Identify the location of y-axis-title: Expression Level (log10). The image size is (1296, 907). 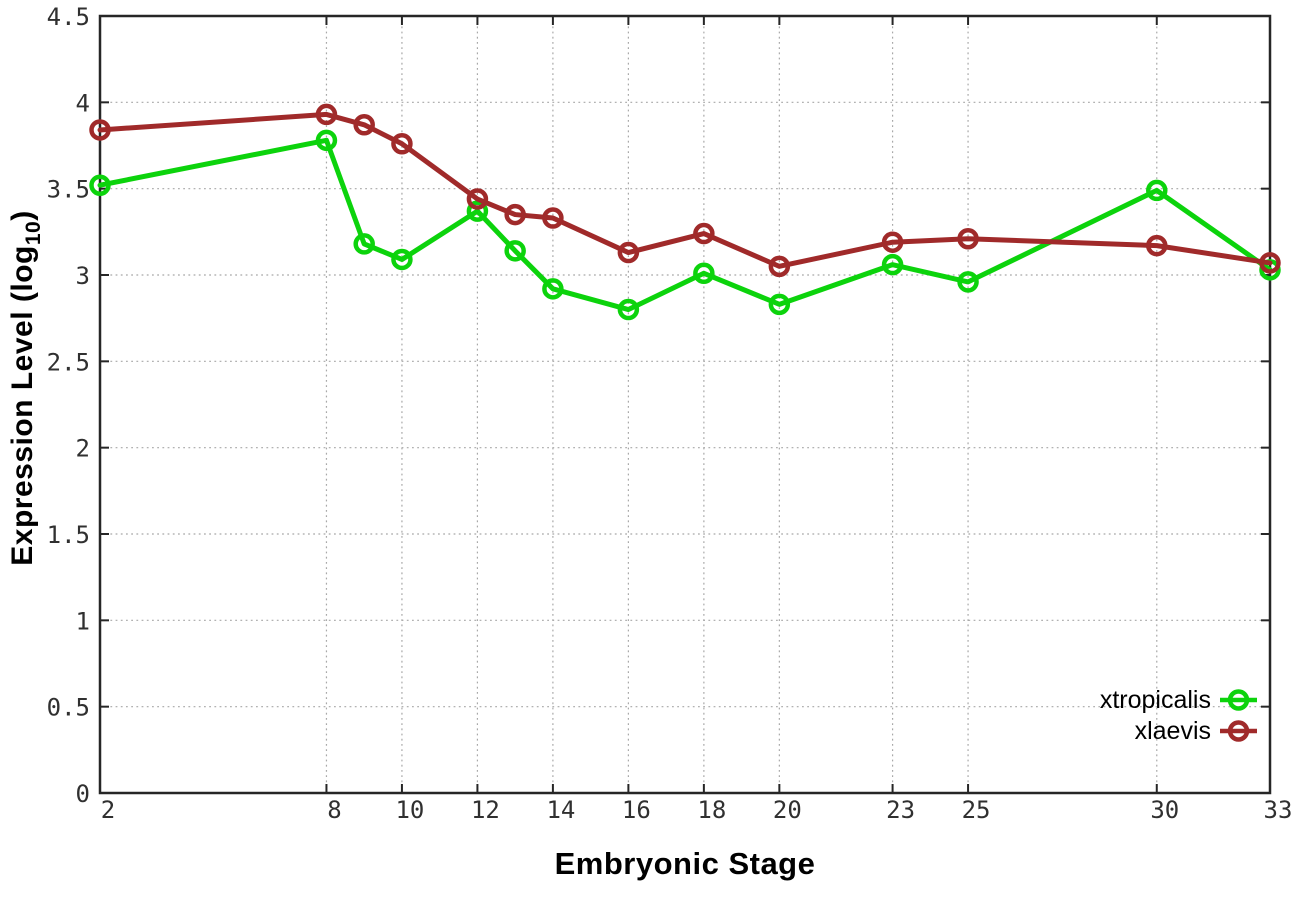
(26, 387).